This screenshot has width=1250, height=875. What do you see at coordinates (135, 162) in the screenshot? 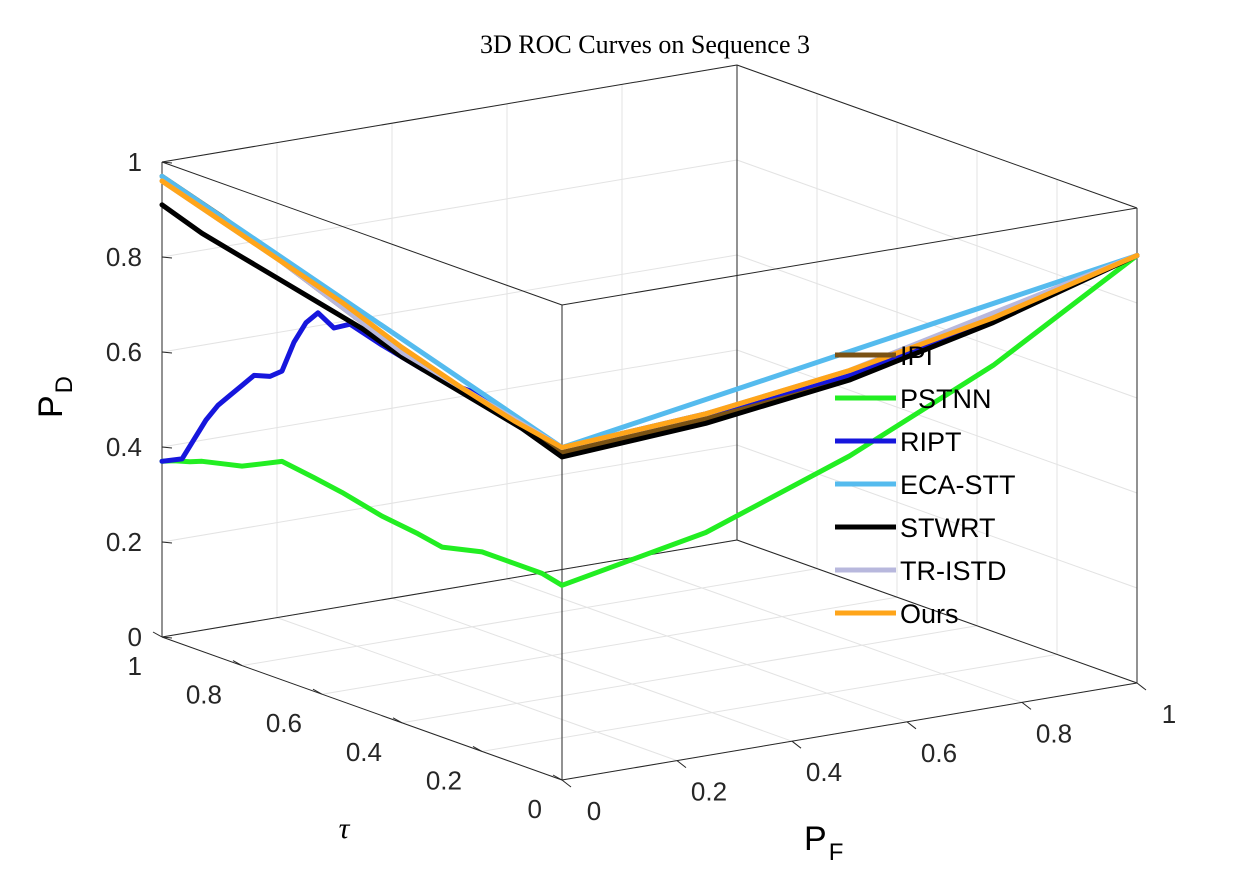
I see `z-tick-label: 1` at bounding box center [135, 162].